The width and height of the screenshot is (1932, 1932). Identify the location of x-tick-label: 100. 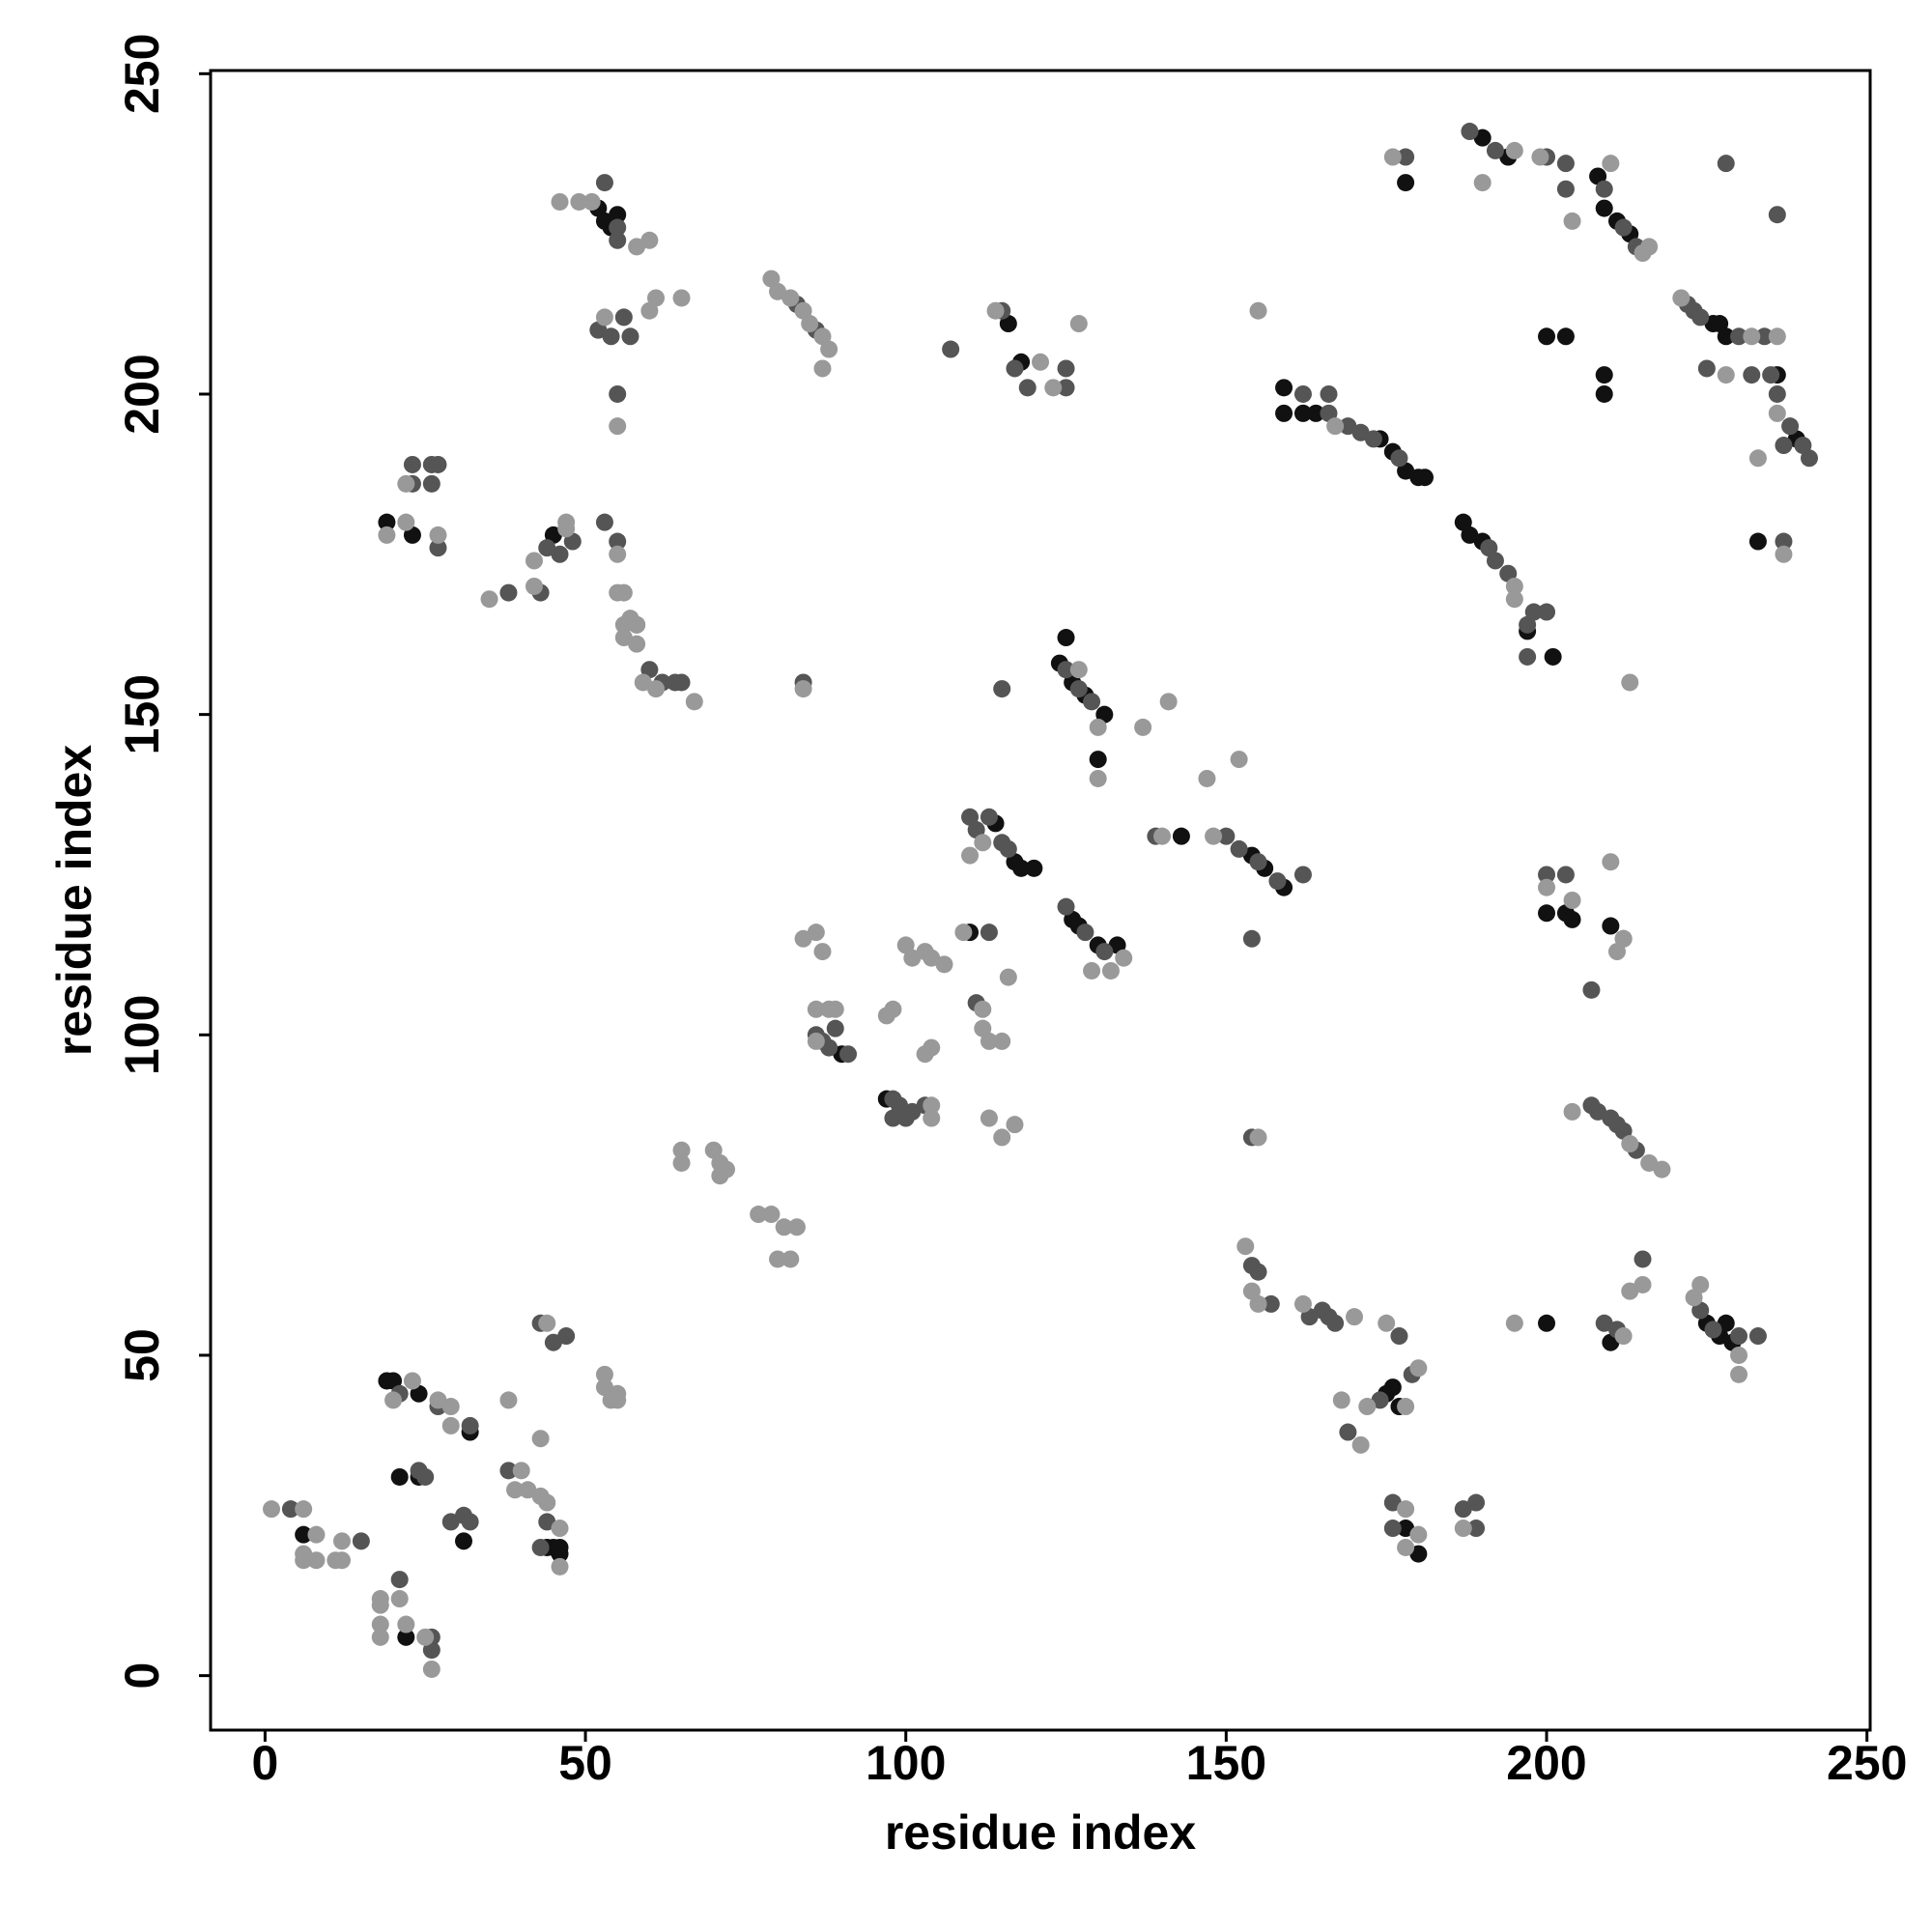
(906, 1763).